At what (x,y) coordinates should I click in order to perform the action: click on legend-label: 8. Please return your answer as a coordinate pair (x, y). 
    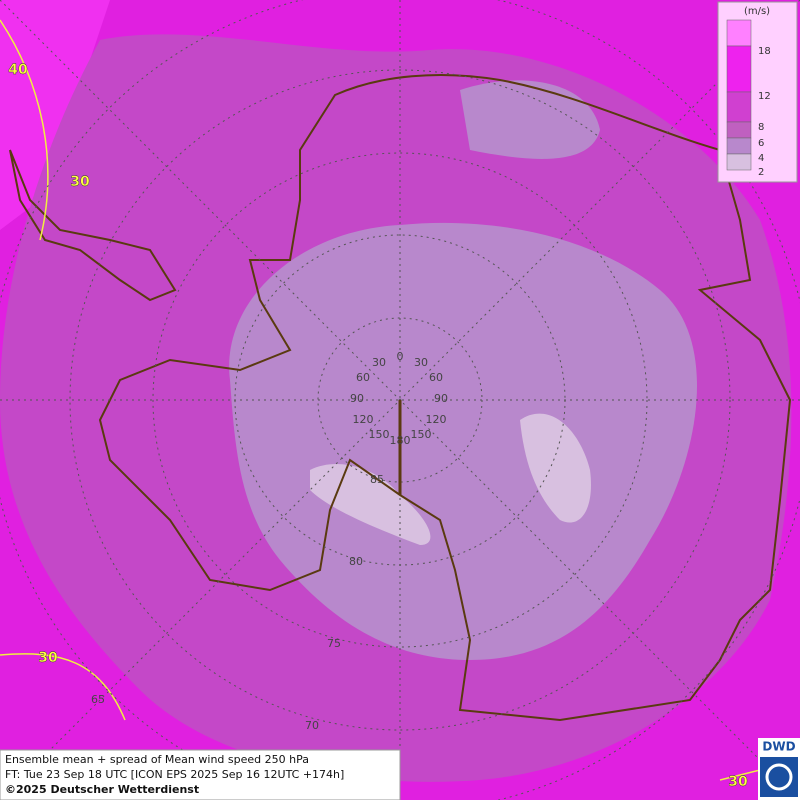
    Looking at the image, I should click on (761, 127).